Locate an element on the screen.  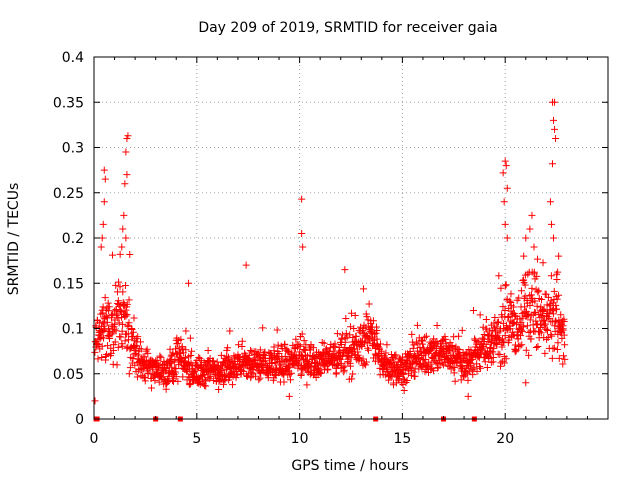
y-tick-label: 0.15 is located at coordinates (68, 284).